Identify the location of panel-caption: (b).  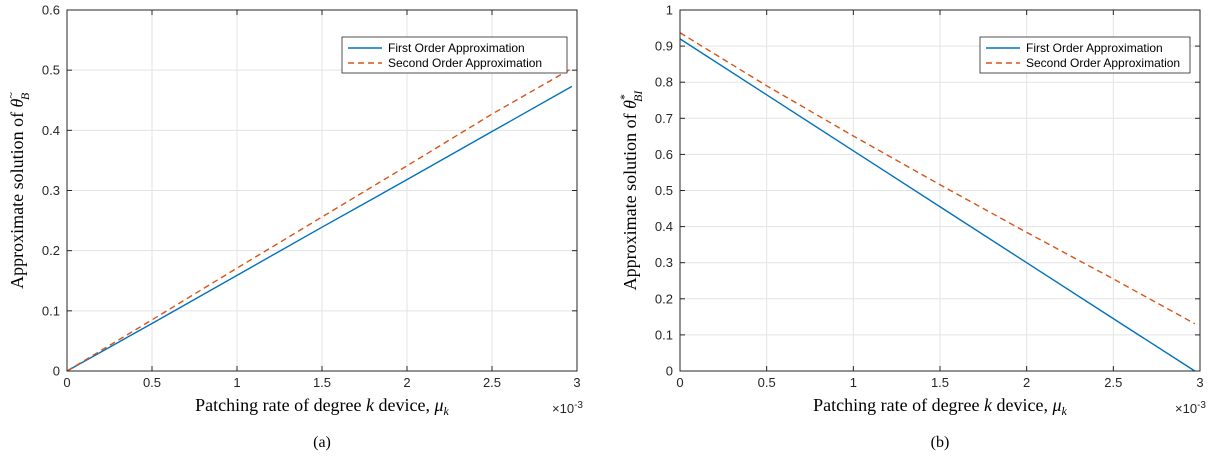
(940, 442).